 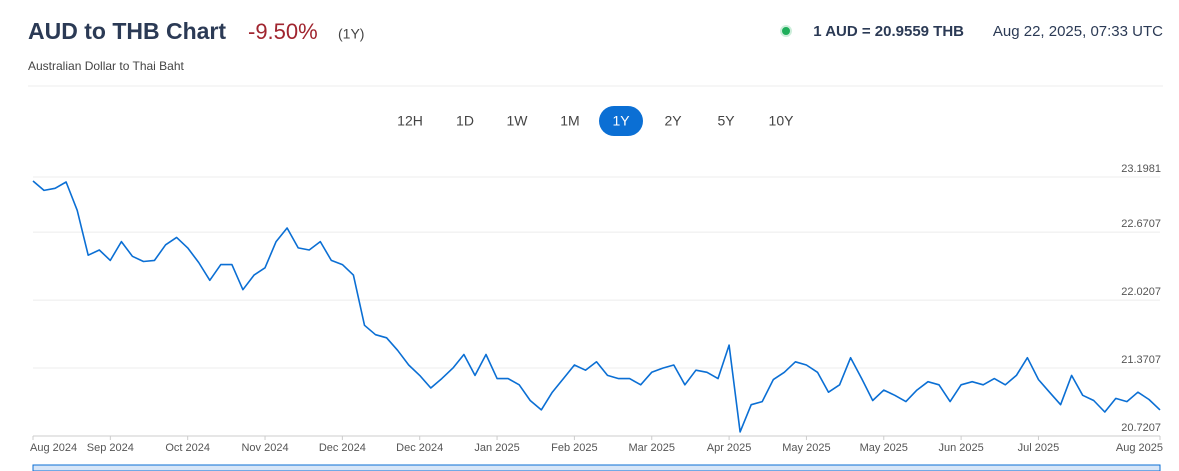 I want to click on range-buttons: 12H 1D 1W 1M 1Y 2Y 5Y 10Y, so click(x=595, y=121).